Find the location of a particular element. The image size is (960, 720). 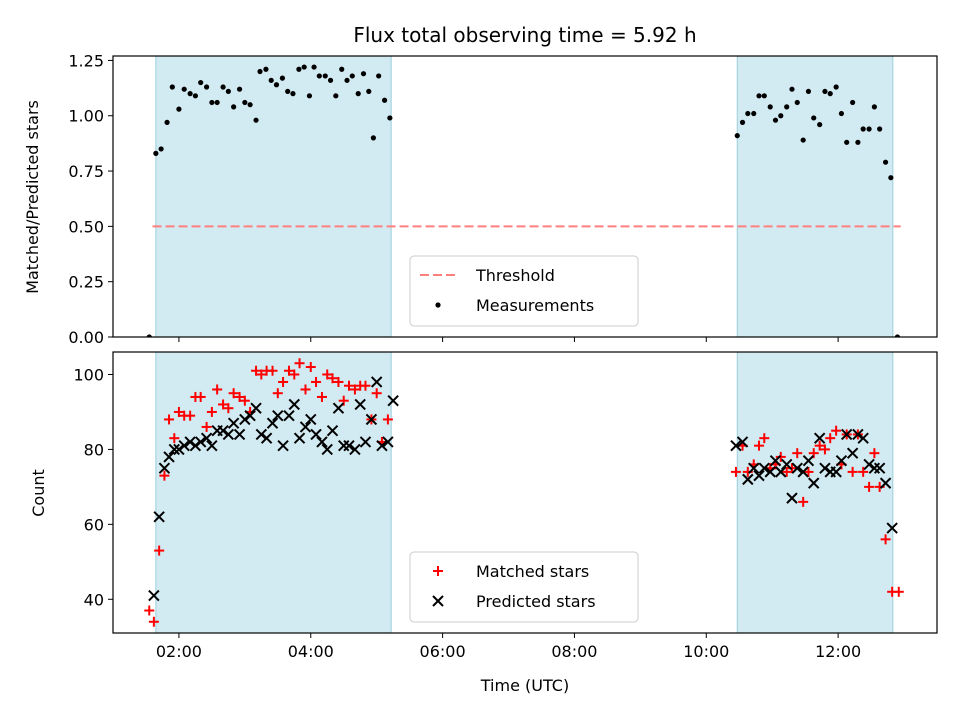

bottom-legend: Matched stars Predicted stars is located at coordinates (524, 587).